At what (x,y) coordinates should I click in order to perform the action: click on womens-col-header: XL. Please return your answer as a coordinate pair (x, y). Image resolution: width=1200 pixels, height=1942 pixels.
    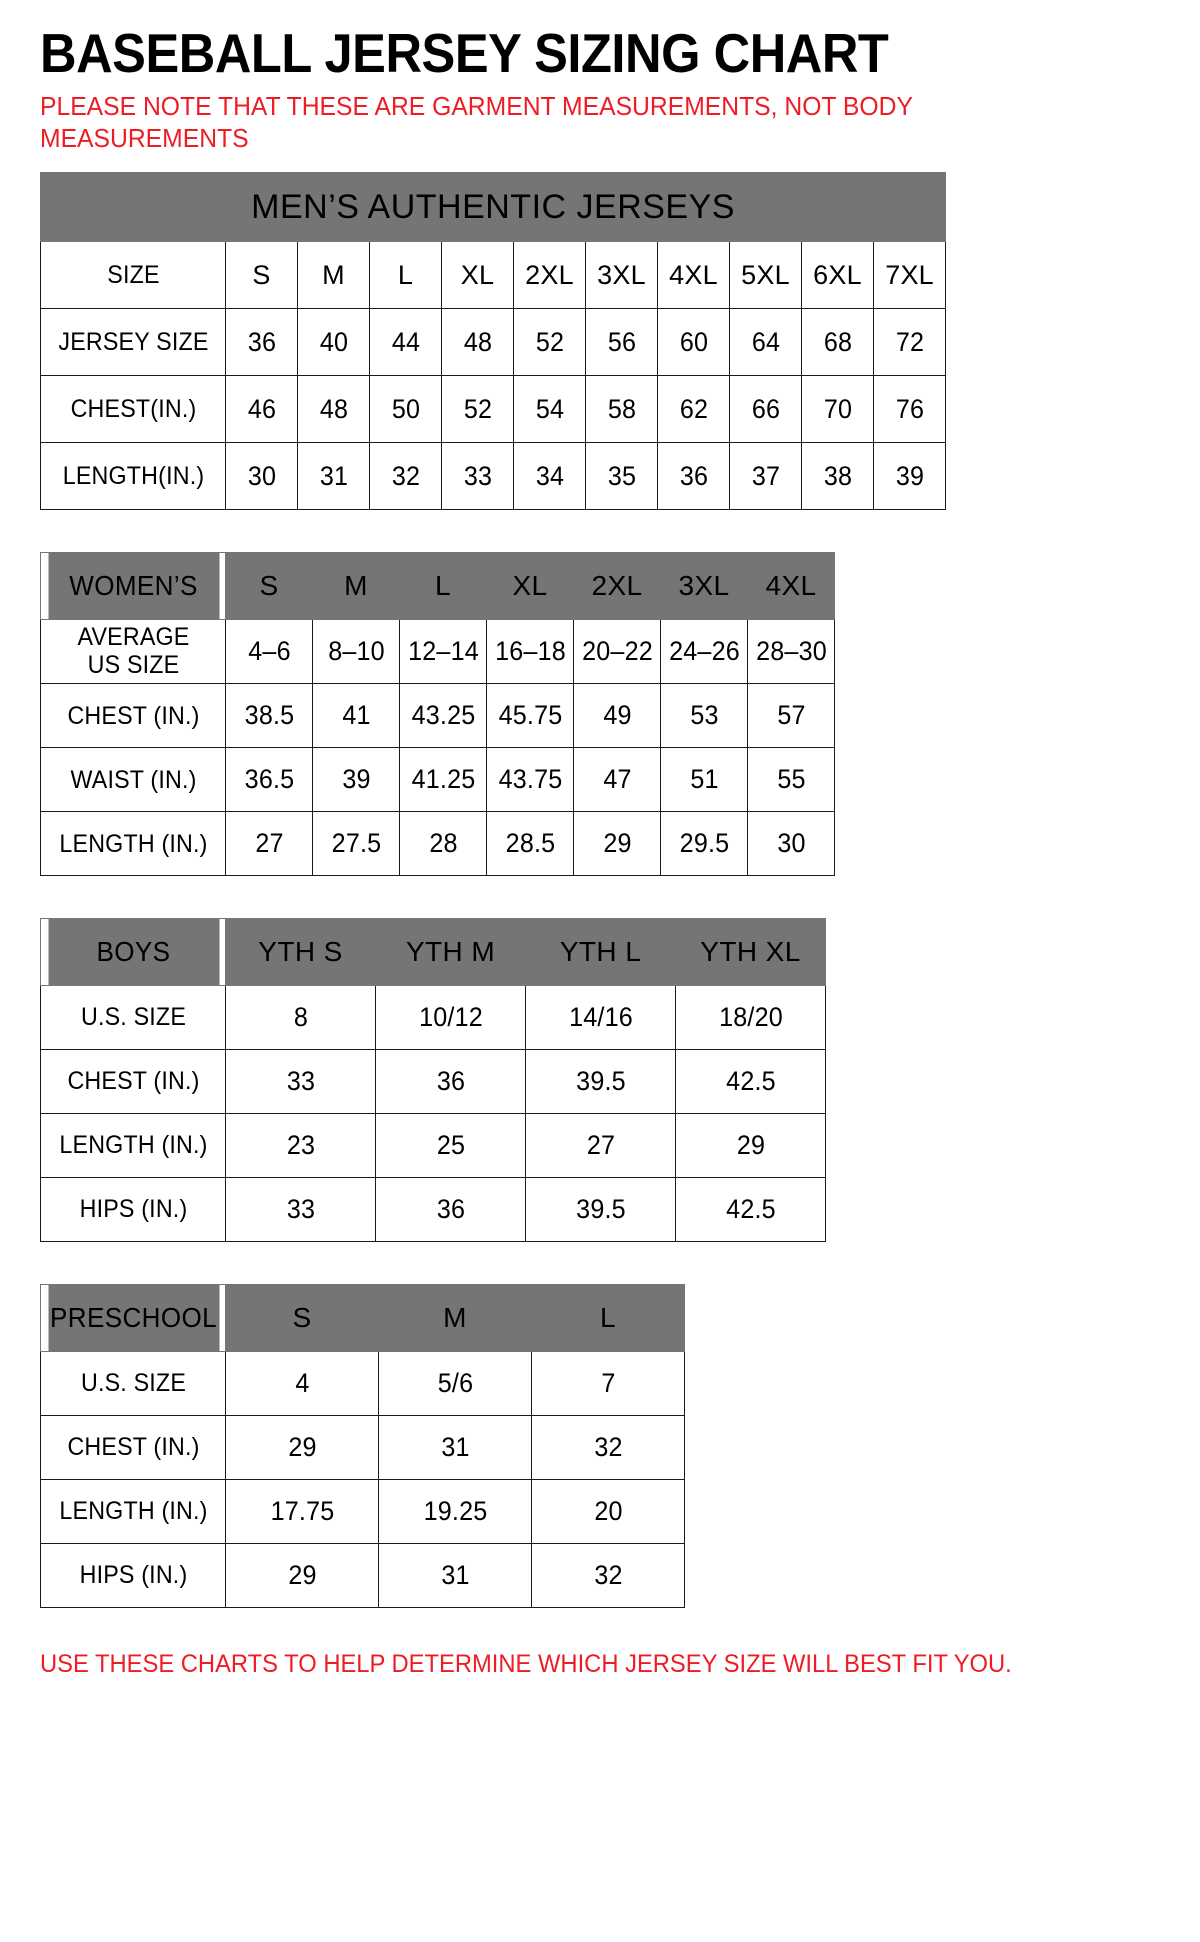
    Looking at the image, I should click on (530, 586).